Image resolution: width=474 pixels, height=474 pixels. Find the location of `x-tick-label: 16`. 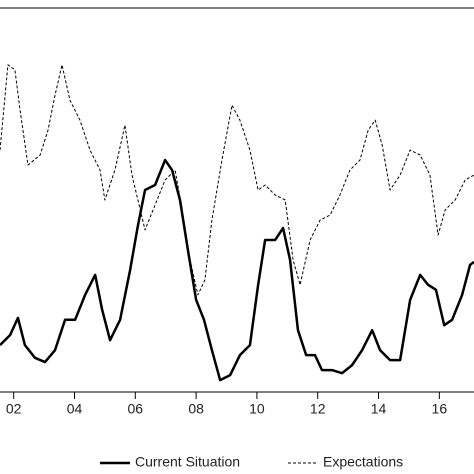

x-tick-label: 16 is located at coordinates (440, 409).